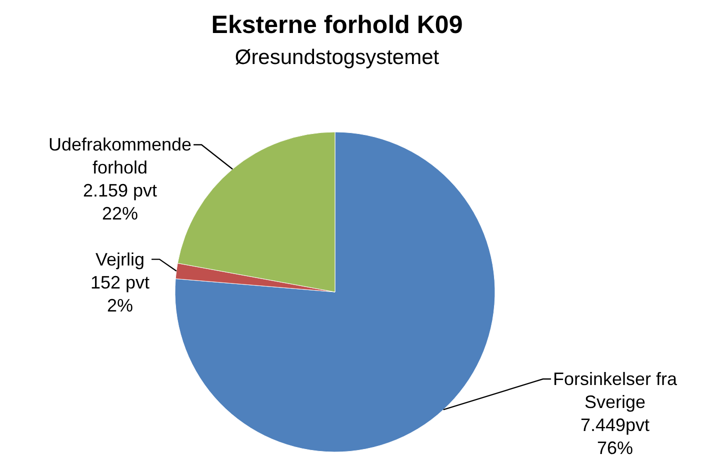 The image size is (715, 466). Describe the element at coordinates (337, 25) in the screenshot. I see `chart-title: Eksterne forhold K09` at that location.